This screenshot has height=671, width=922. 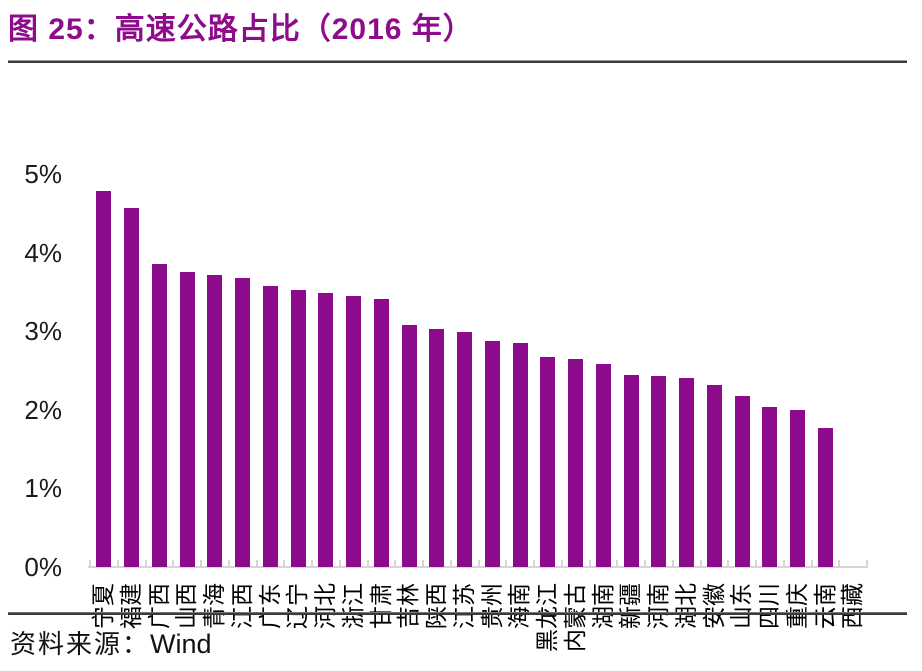 I want to click on category-tick-label: 江西, so click(x=241, y=606).